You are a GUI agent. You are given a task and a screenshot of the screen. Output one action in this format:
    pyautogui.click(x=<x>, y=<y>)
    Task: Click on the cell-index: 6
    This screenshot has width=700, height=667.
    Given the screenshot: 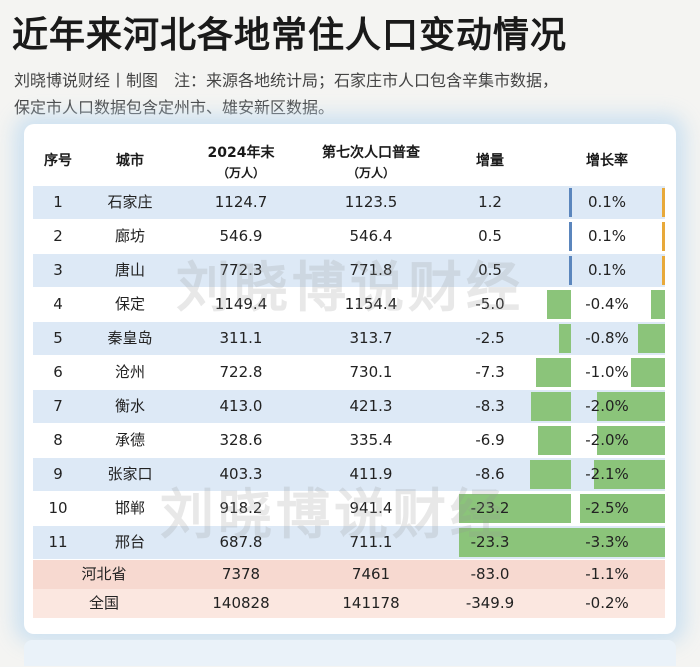 What is the action you would take?
    pyautogui.click(x=58, y=372)
    